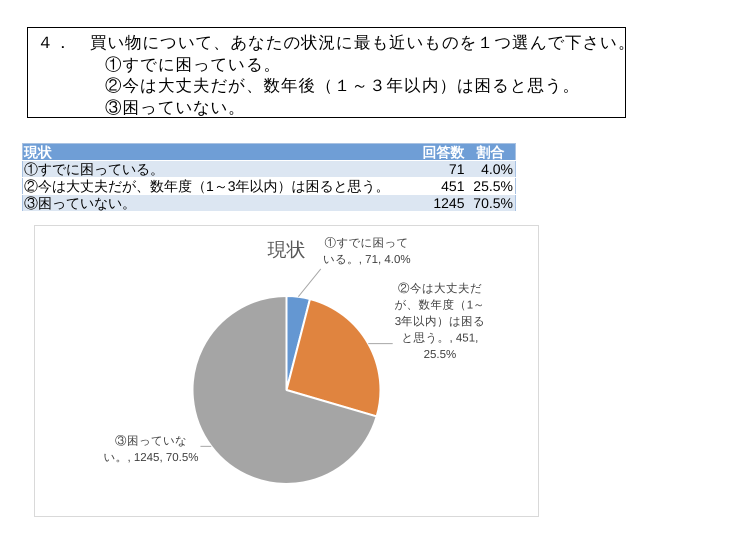 This screenshot has width=734, height=560. I want to click on data-label: 71, so click(439, 169).